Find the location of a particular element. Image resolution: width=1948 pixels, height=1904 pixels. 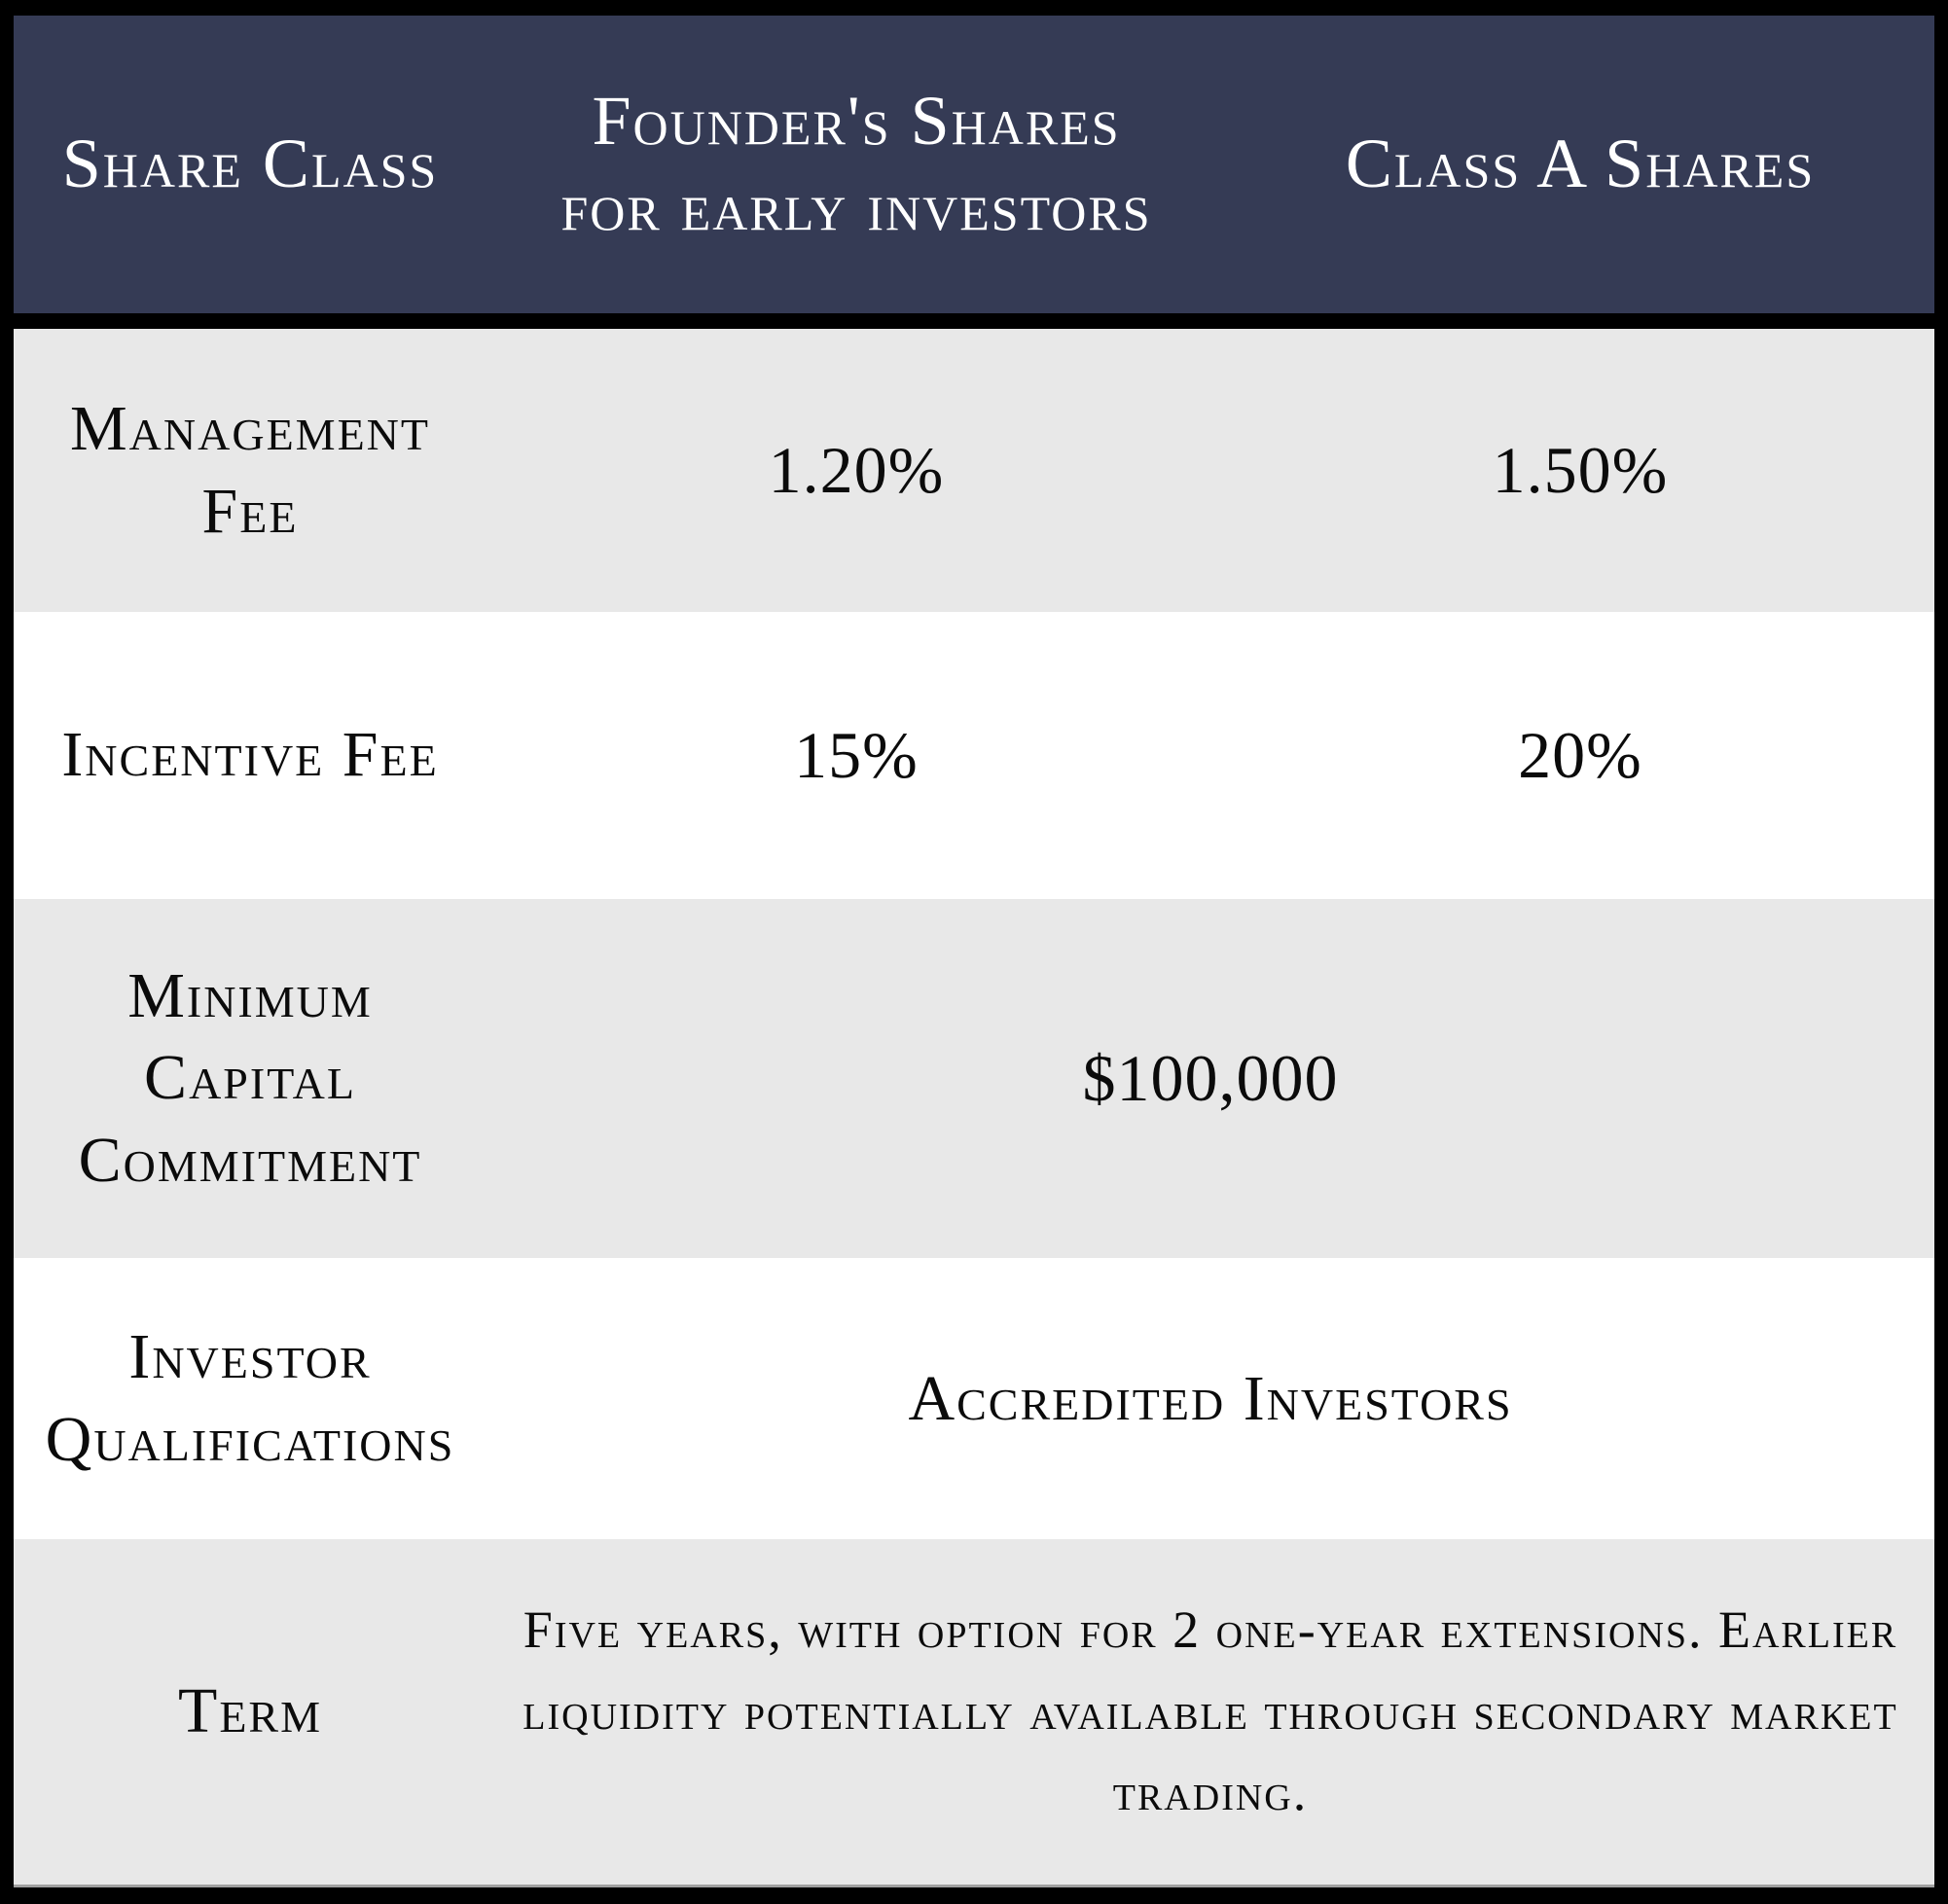

header-cell-founders-shares: Founder's Shares for early investors is located at coordinates (856, 164).